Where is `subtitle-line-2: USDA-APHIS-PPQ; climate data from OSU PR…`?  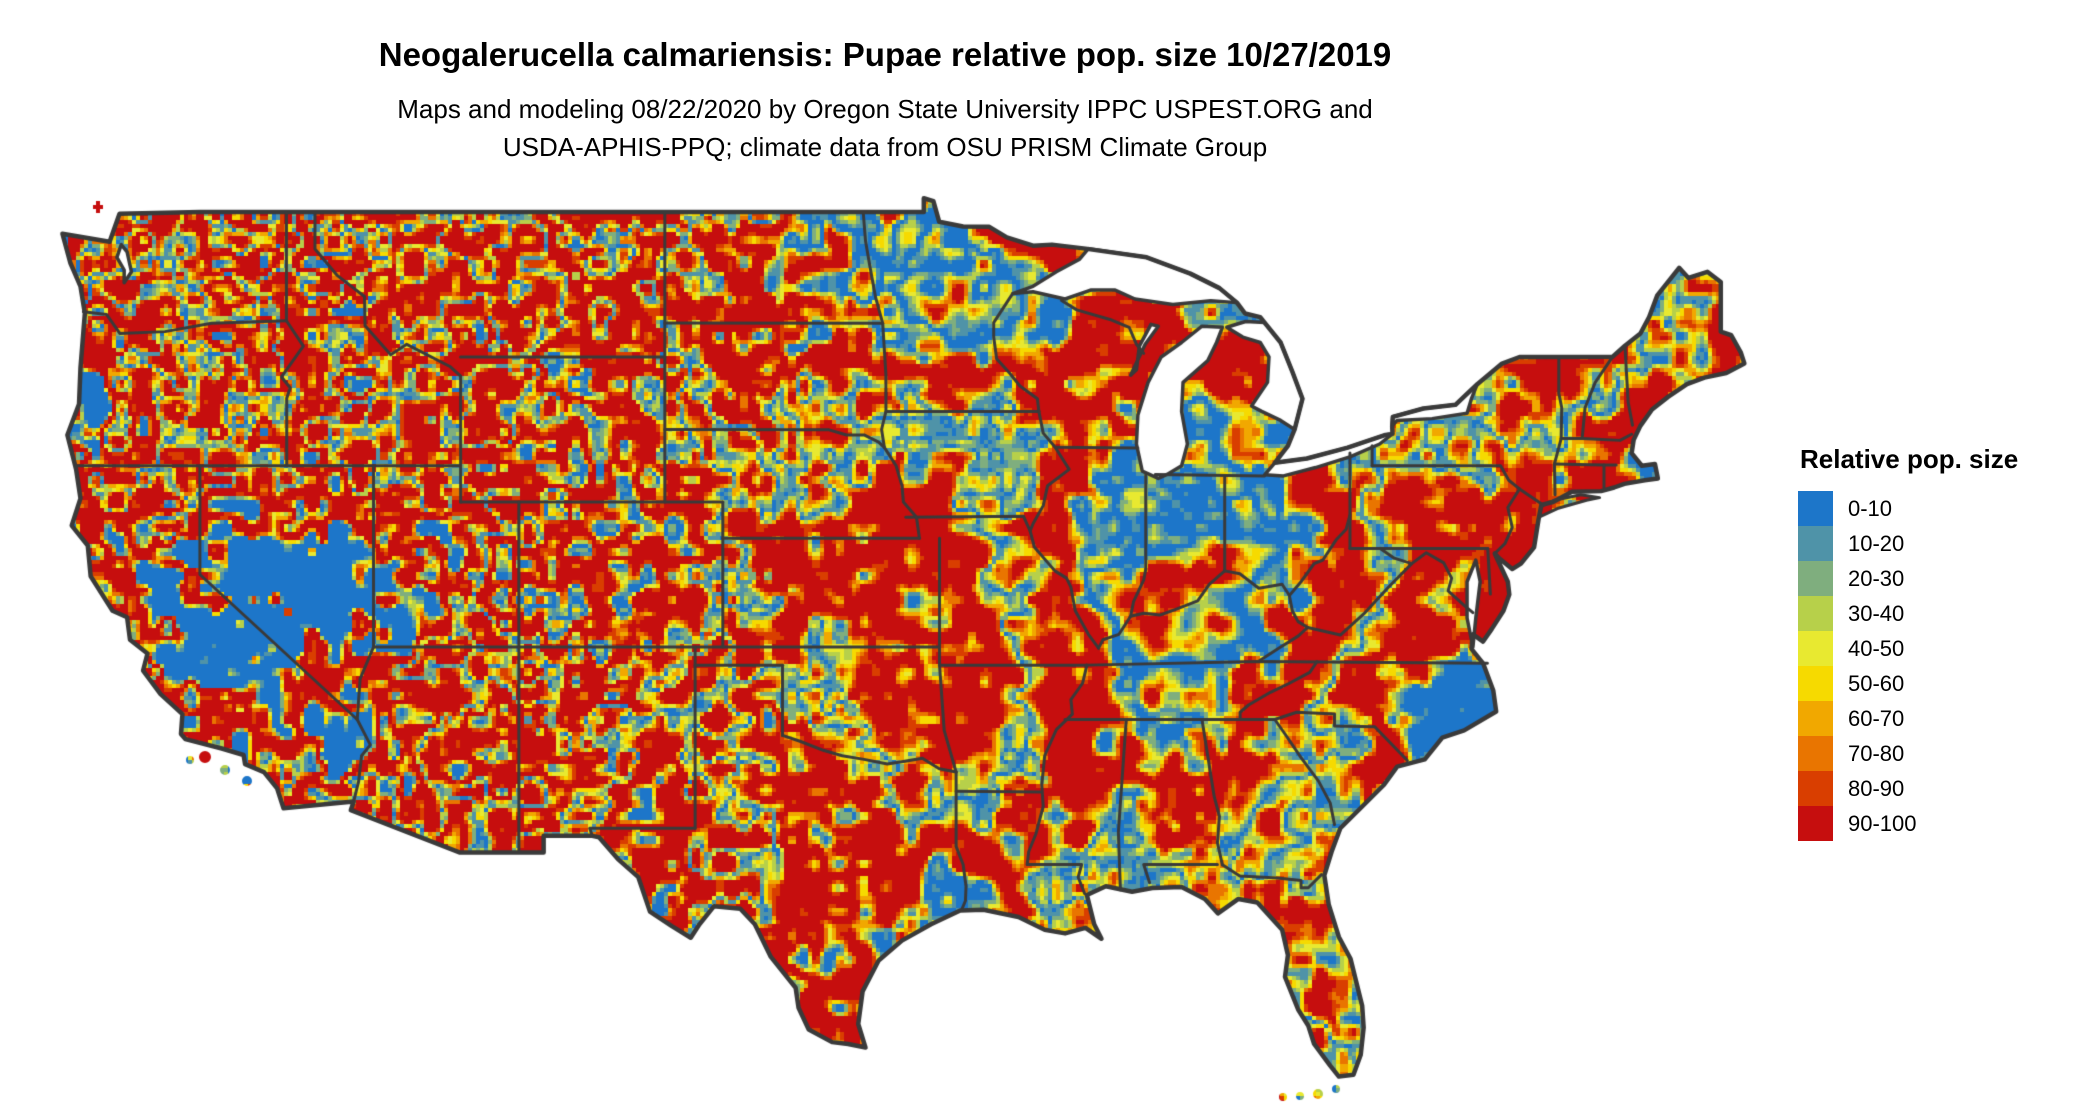 subtitle-line-2: USDA-APHIS-PPQ; climate data from OSU PR… is located at coordinates (885, 147).